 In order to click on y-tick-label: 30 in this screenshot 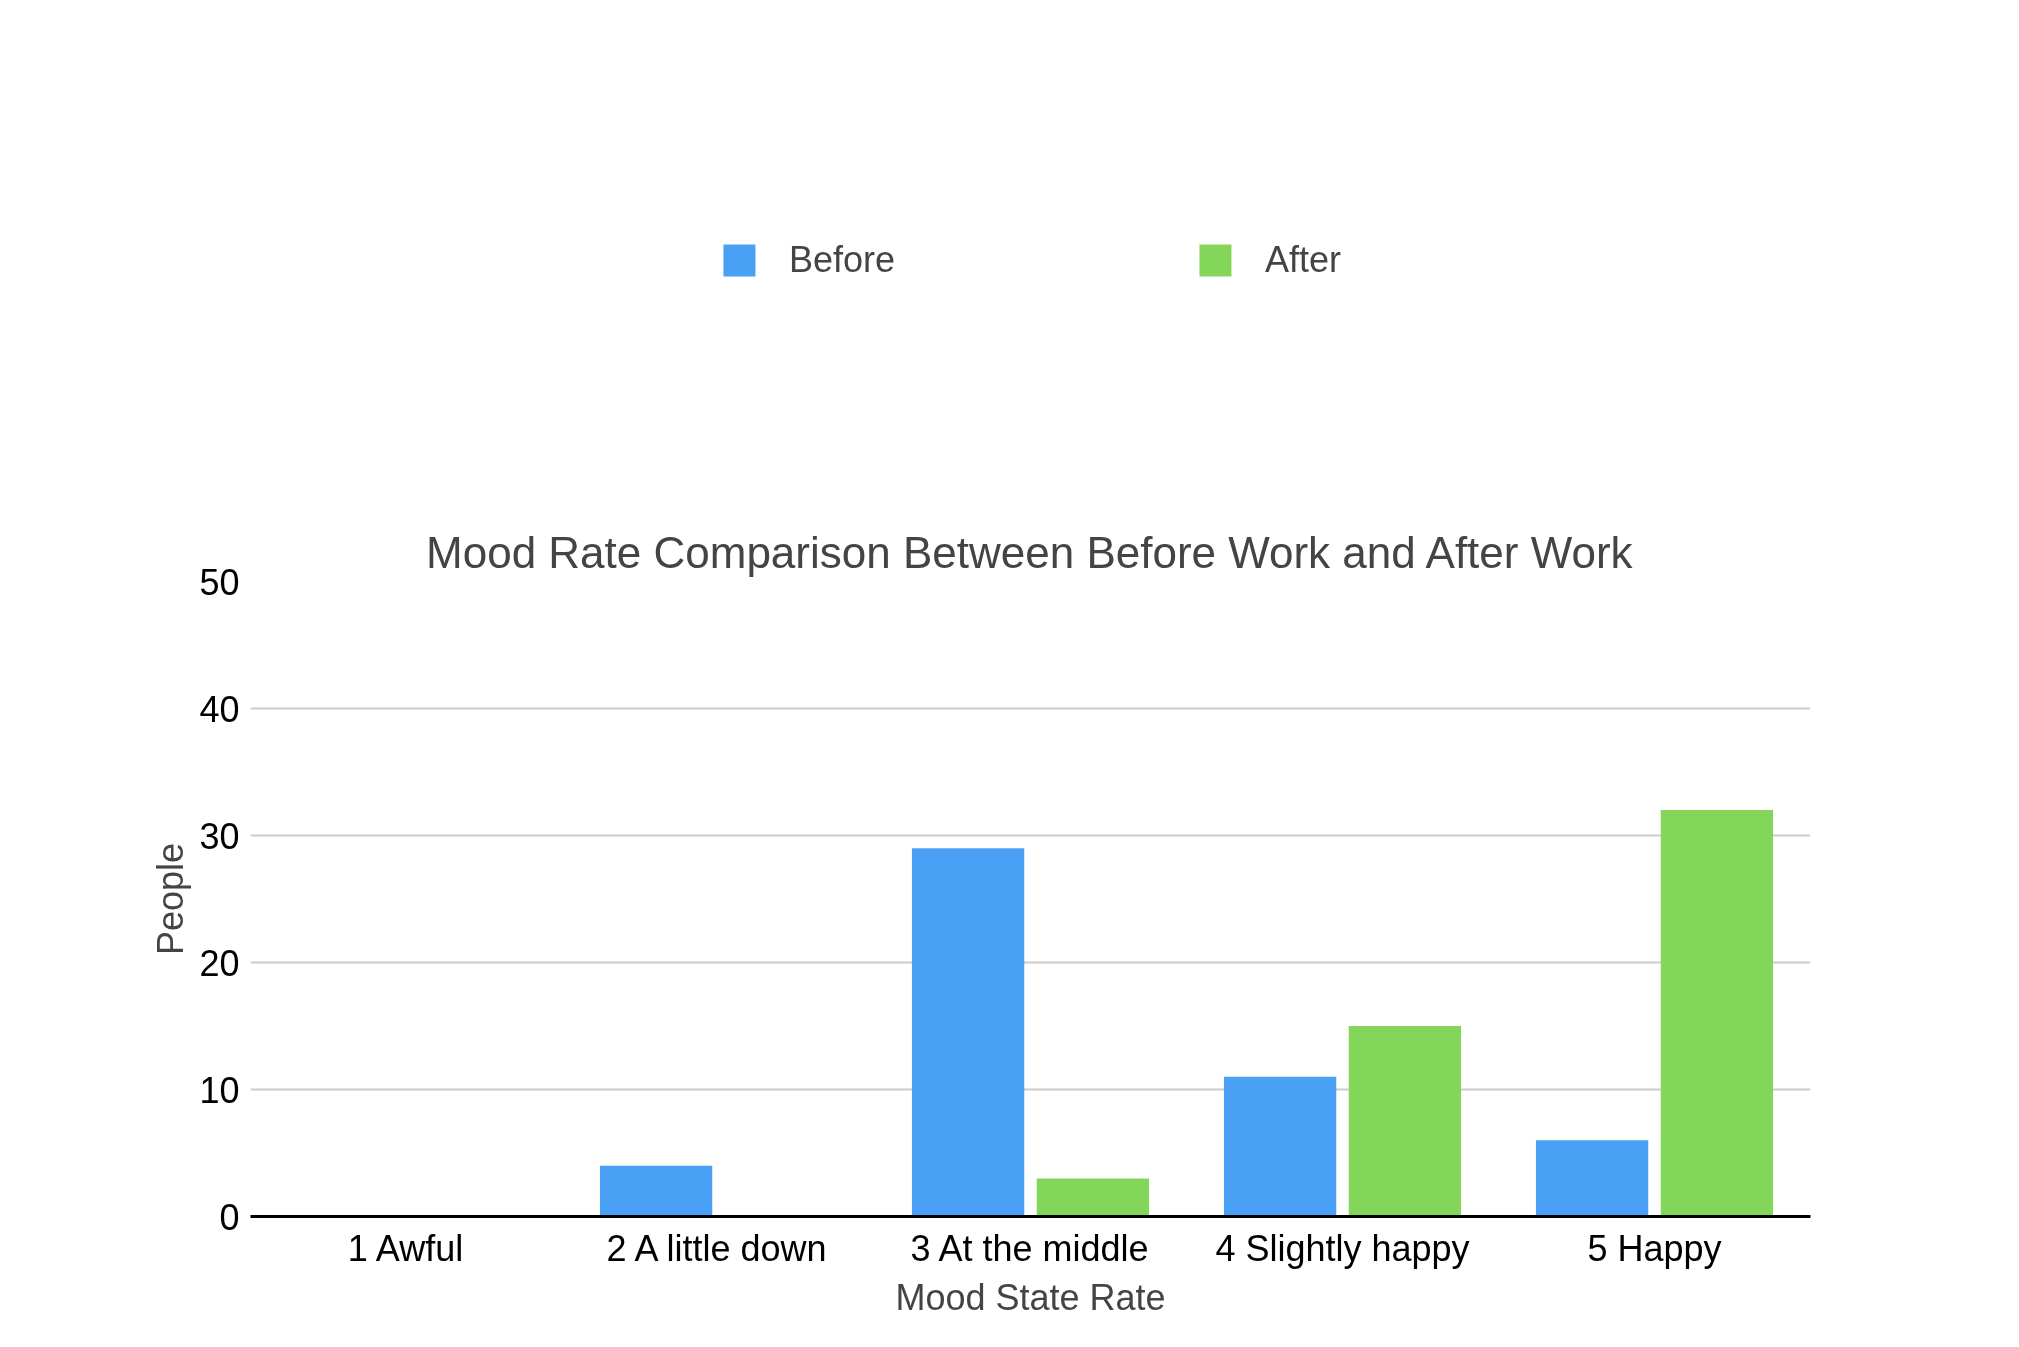, I will do `click(219, 836)`.